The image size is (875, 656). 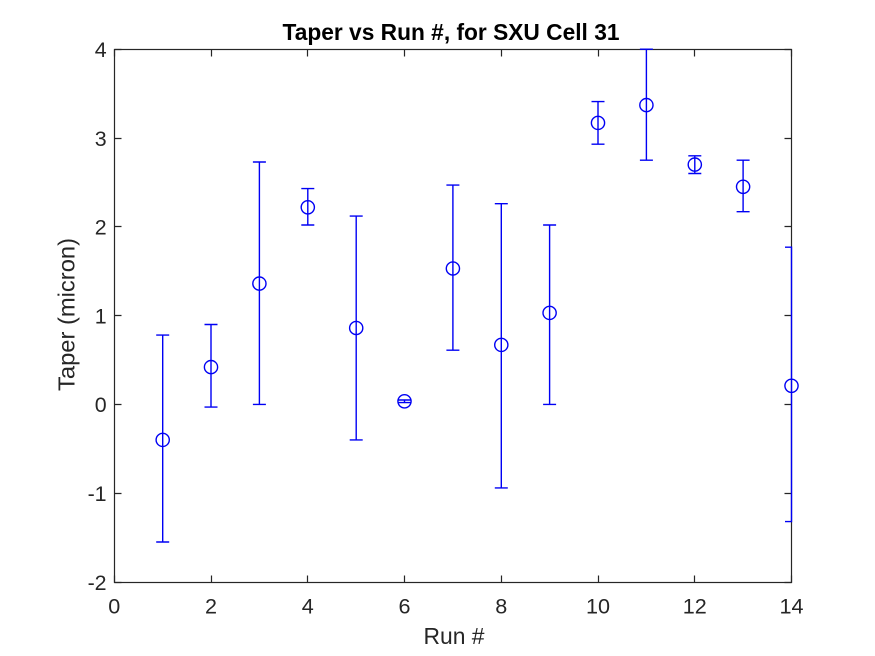 I want to click on svg-text: 3, so click(x=101, y=139).